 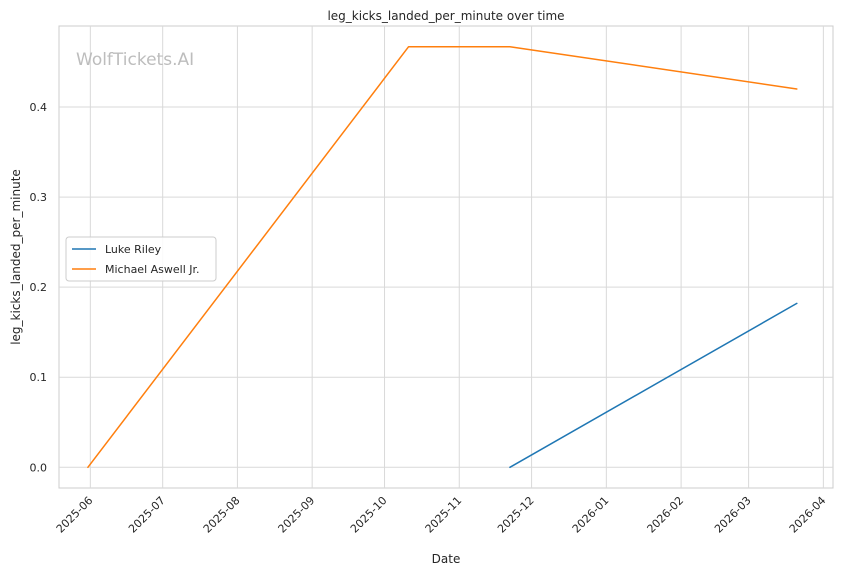 What do you see at coordinates (39, 107) in the screenshot?
I see `y-tick-label: 0.4` at bounding box center [39, 107].